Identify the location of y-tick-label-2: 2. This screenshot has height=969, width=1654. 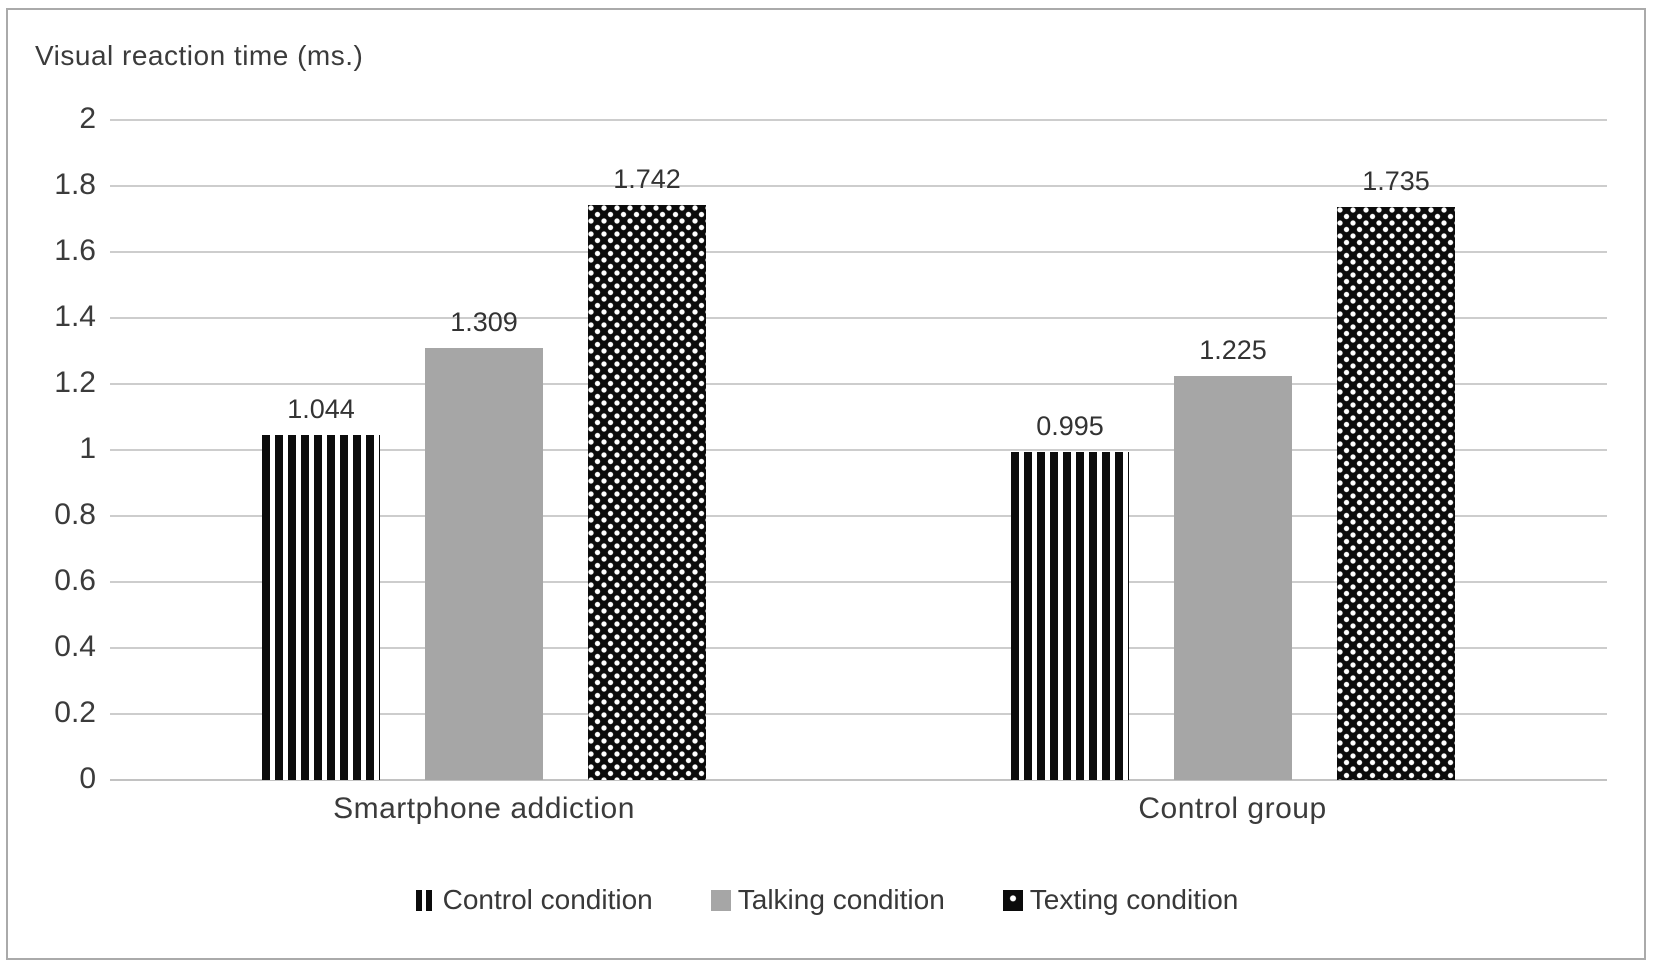
(87, 118).